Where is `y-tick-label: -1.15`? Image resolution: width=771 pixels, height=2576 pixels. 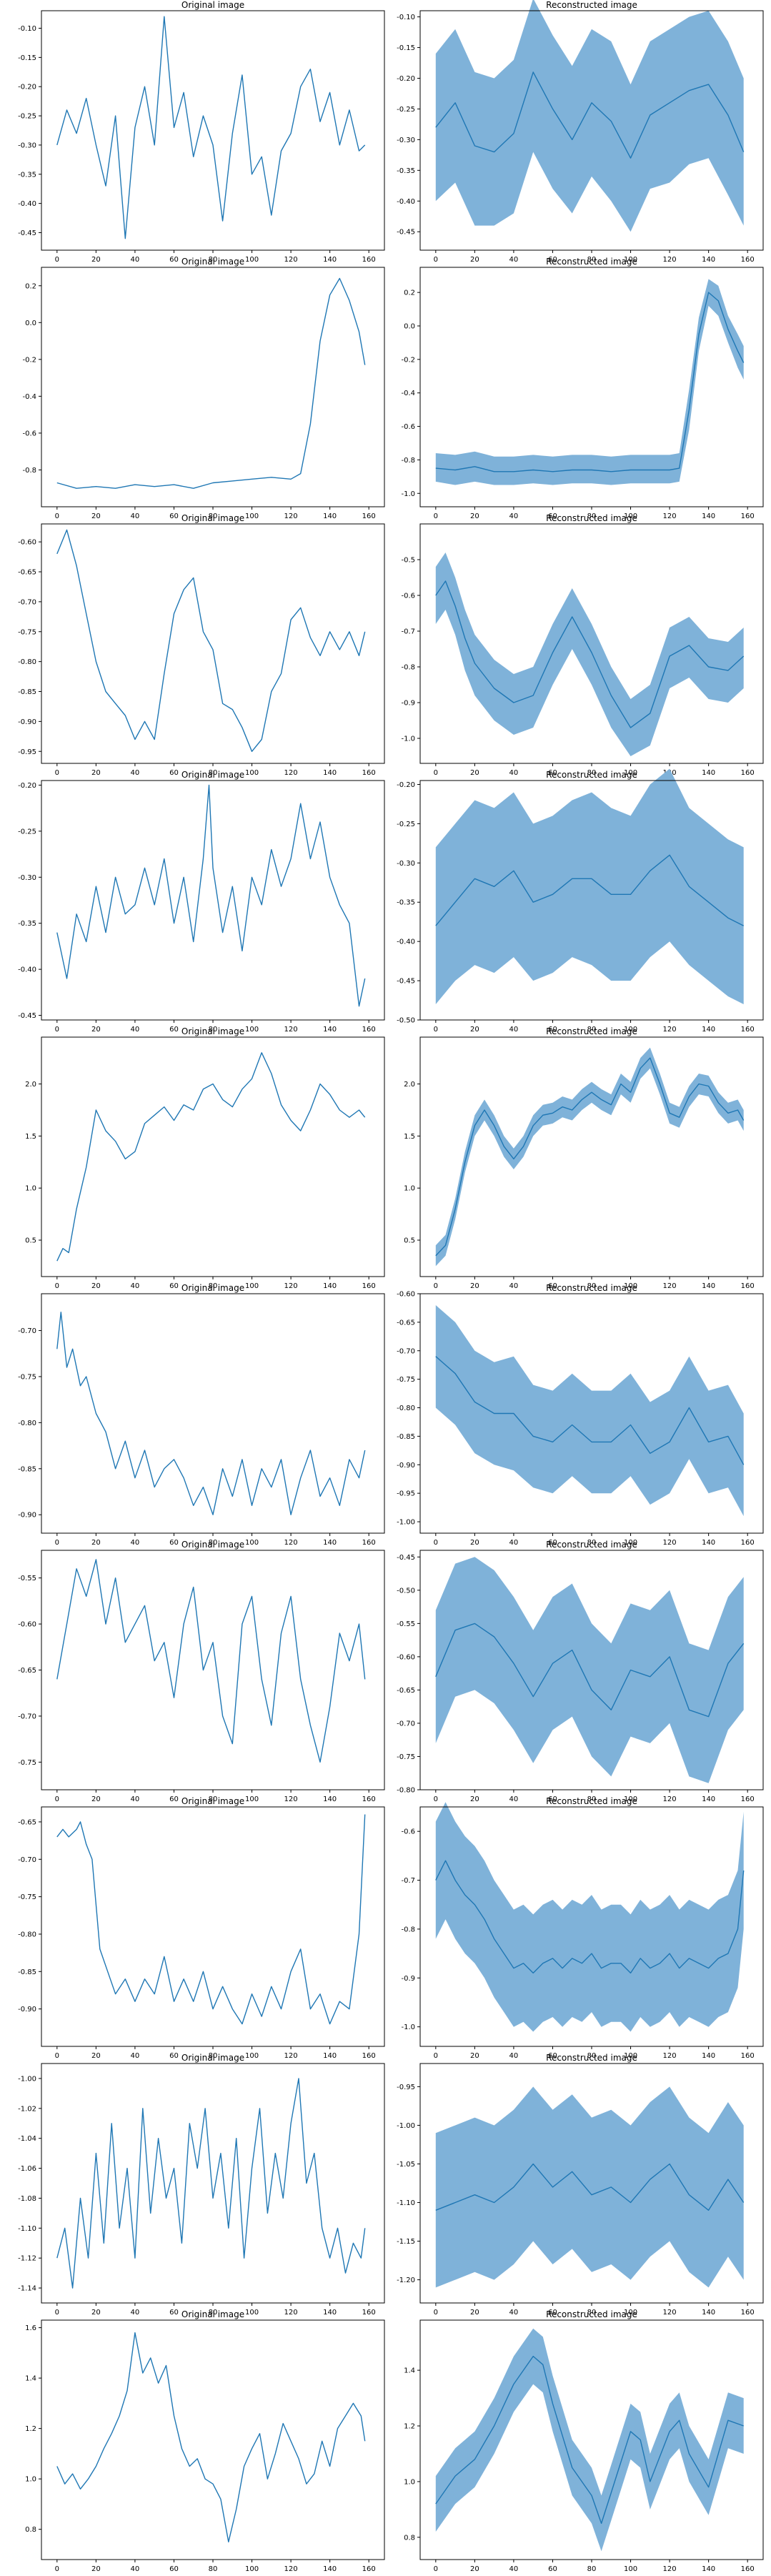
y-tick-label: -1.15 is located at coordinates (406, 2242).